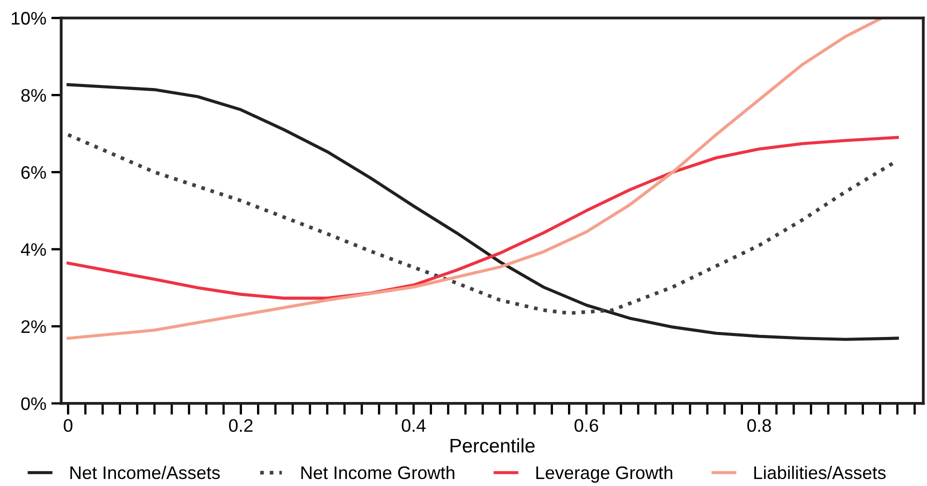 This screenshot has height=486, width=927. What do you see at coordinates (604, 474) in the screenshot?
I see `legend-label: Leverage Growth` at bounding box center [604, 474].